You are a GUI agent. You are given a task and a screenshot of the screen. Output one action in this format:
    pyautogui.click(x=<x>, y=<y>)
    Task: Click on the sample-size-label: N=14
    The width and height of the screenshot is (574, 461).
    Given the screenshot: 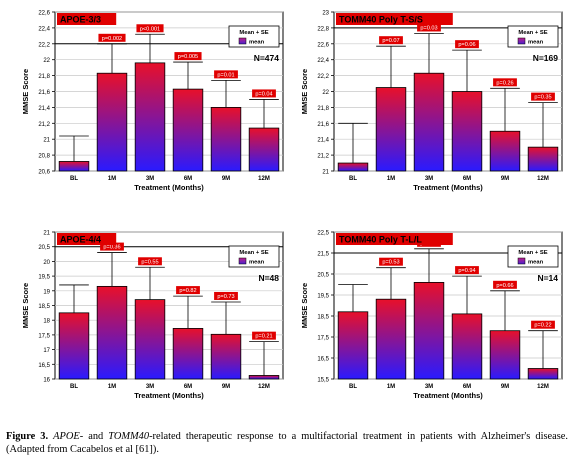 What is the action you would take?
    pyautogui.click(x=547, y=278)
    